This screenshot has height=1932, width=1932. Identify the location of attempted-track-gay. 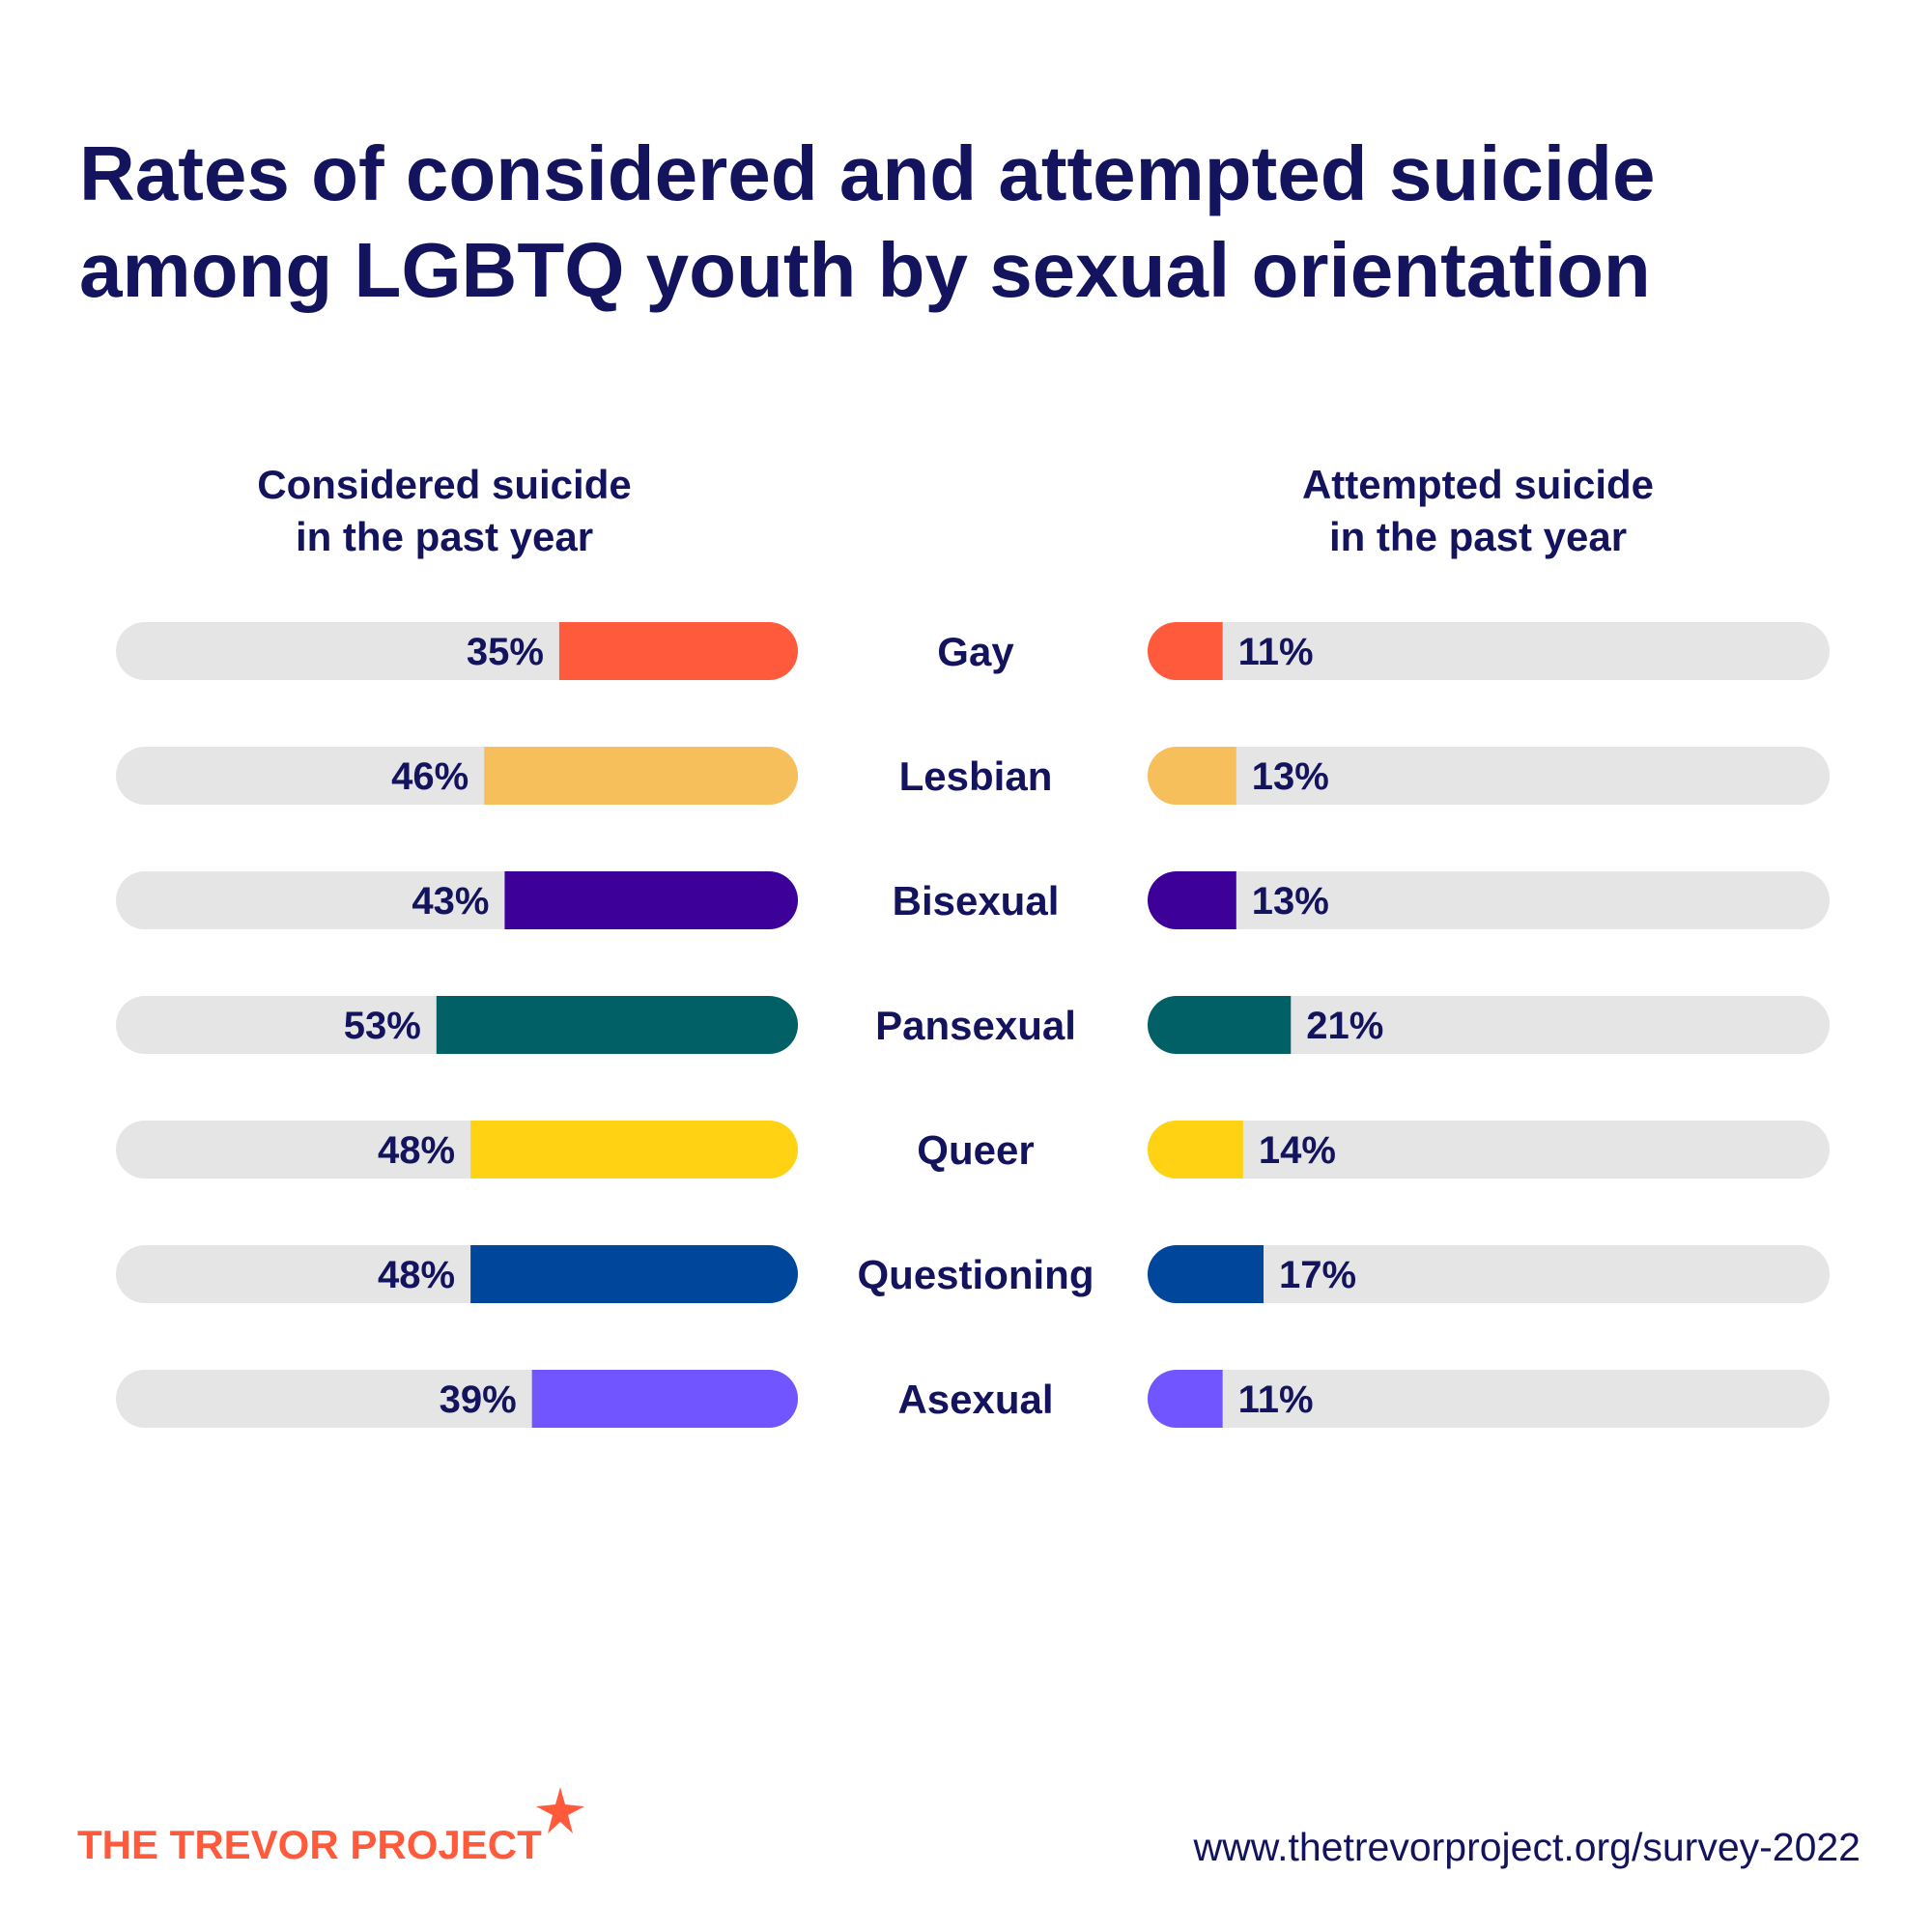
(1489, 651).